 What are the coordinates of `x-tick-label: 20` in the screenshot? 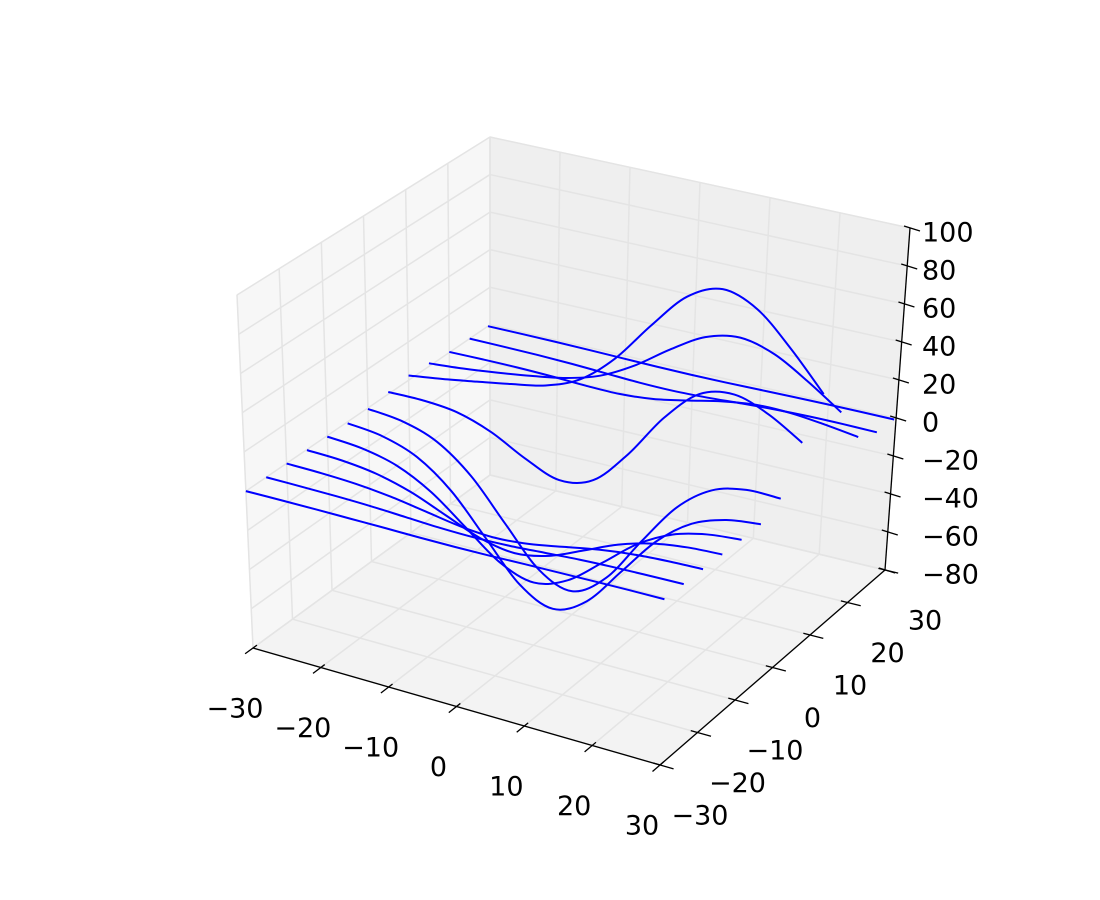 It's located at (574, 806).